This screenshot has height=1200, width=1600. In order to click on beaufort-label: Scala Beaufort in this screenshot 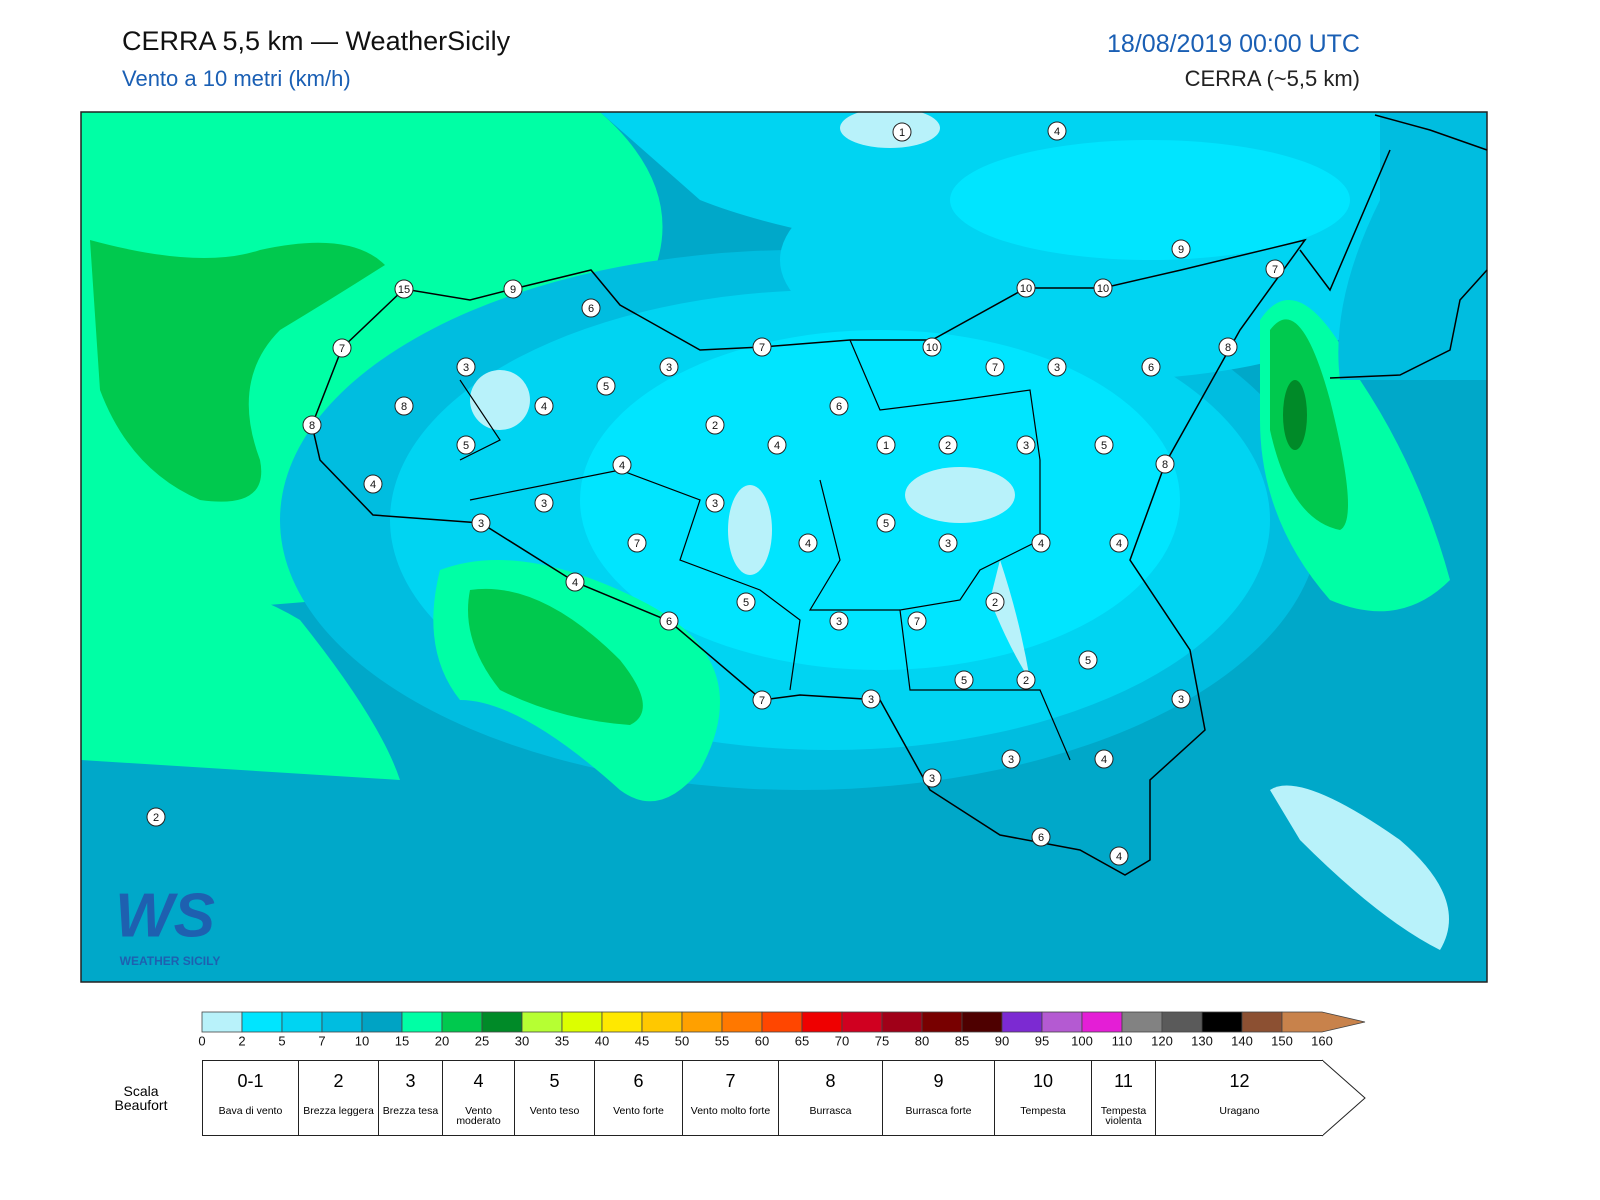, I will do `click(141, 1098)`.